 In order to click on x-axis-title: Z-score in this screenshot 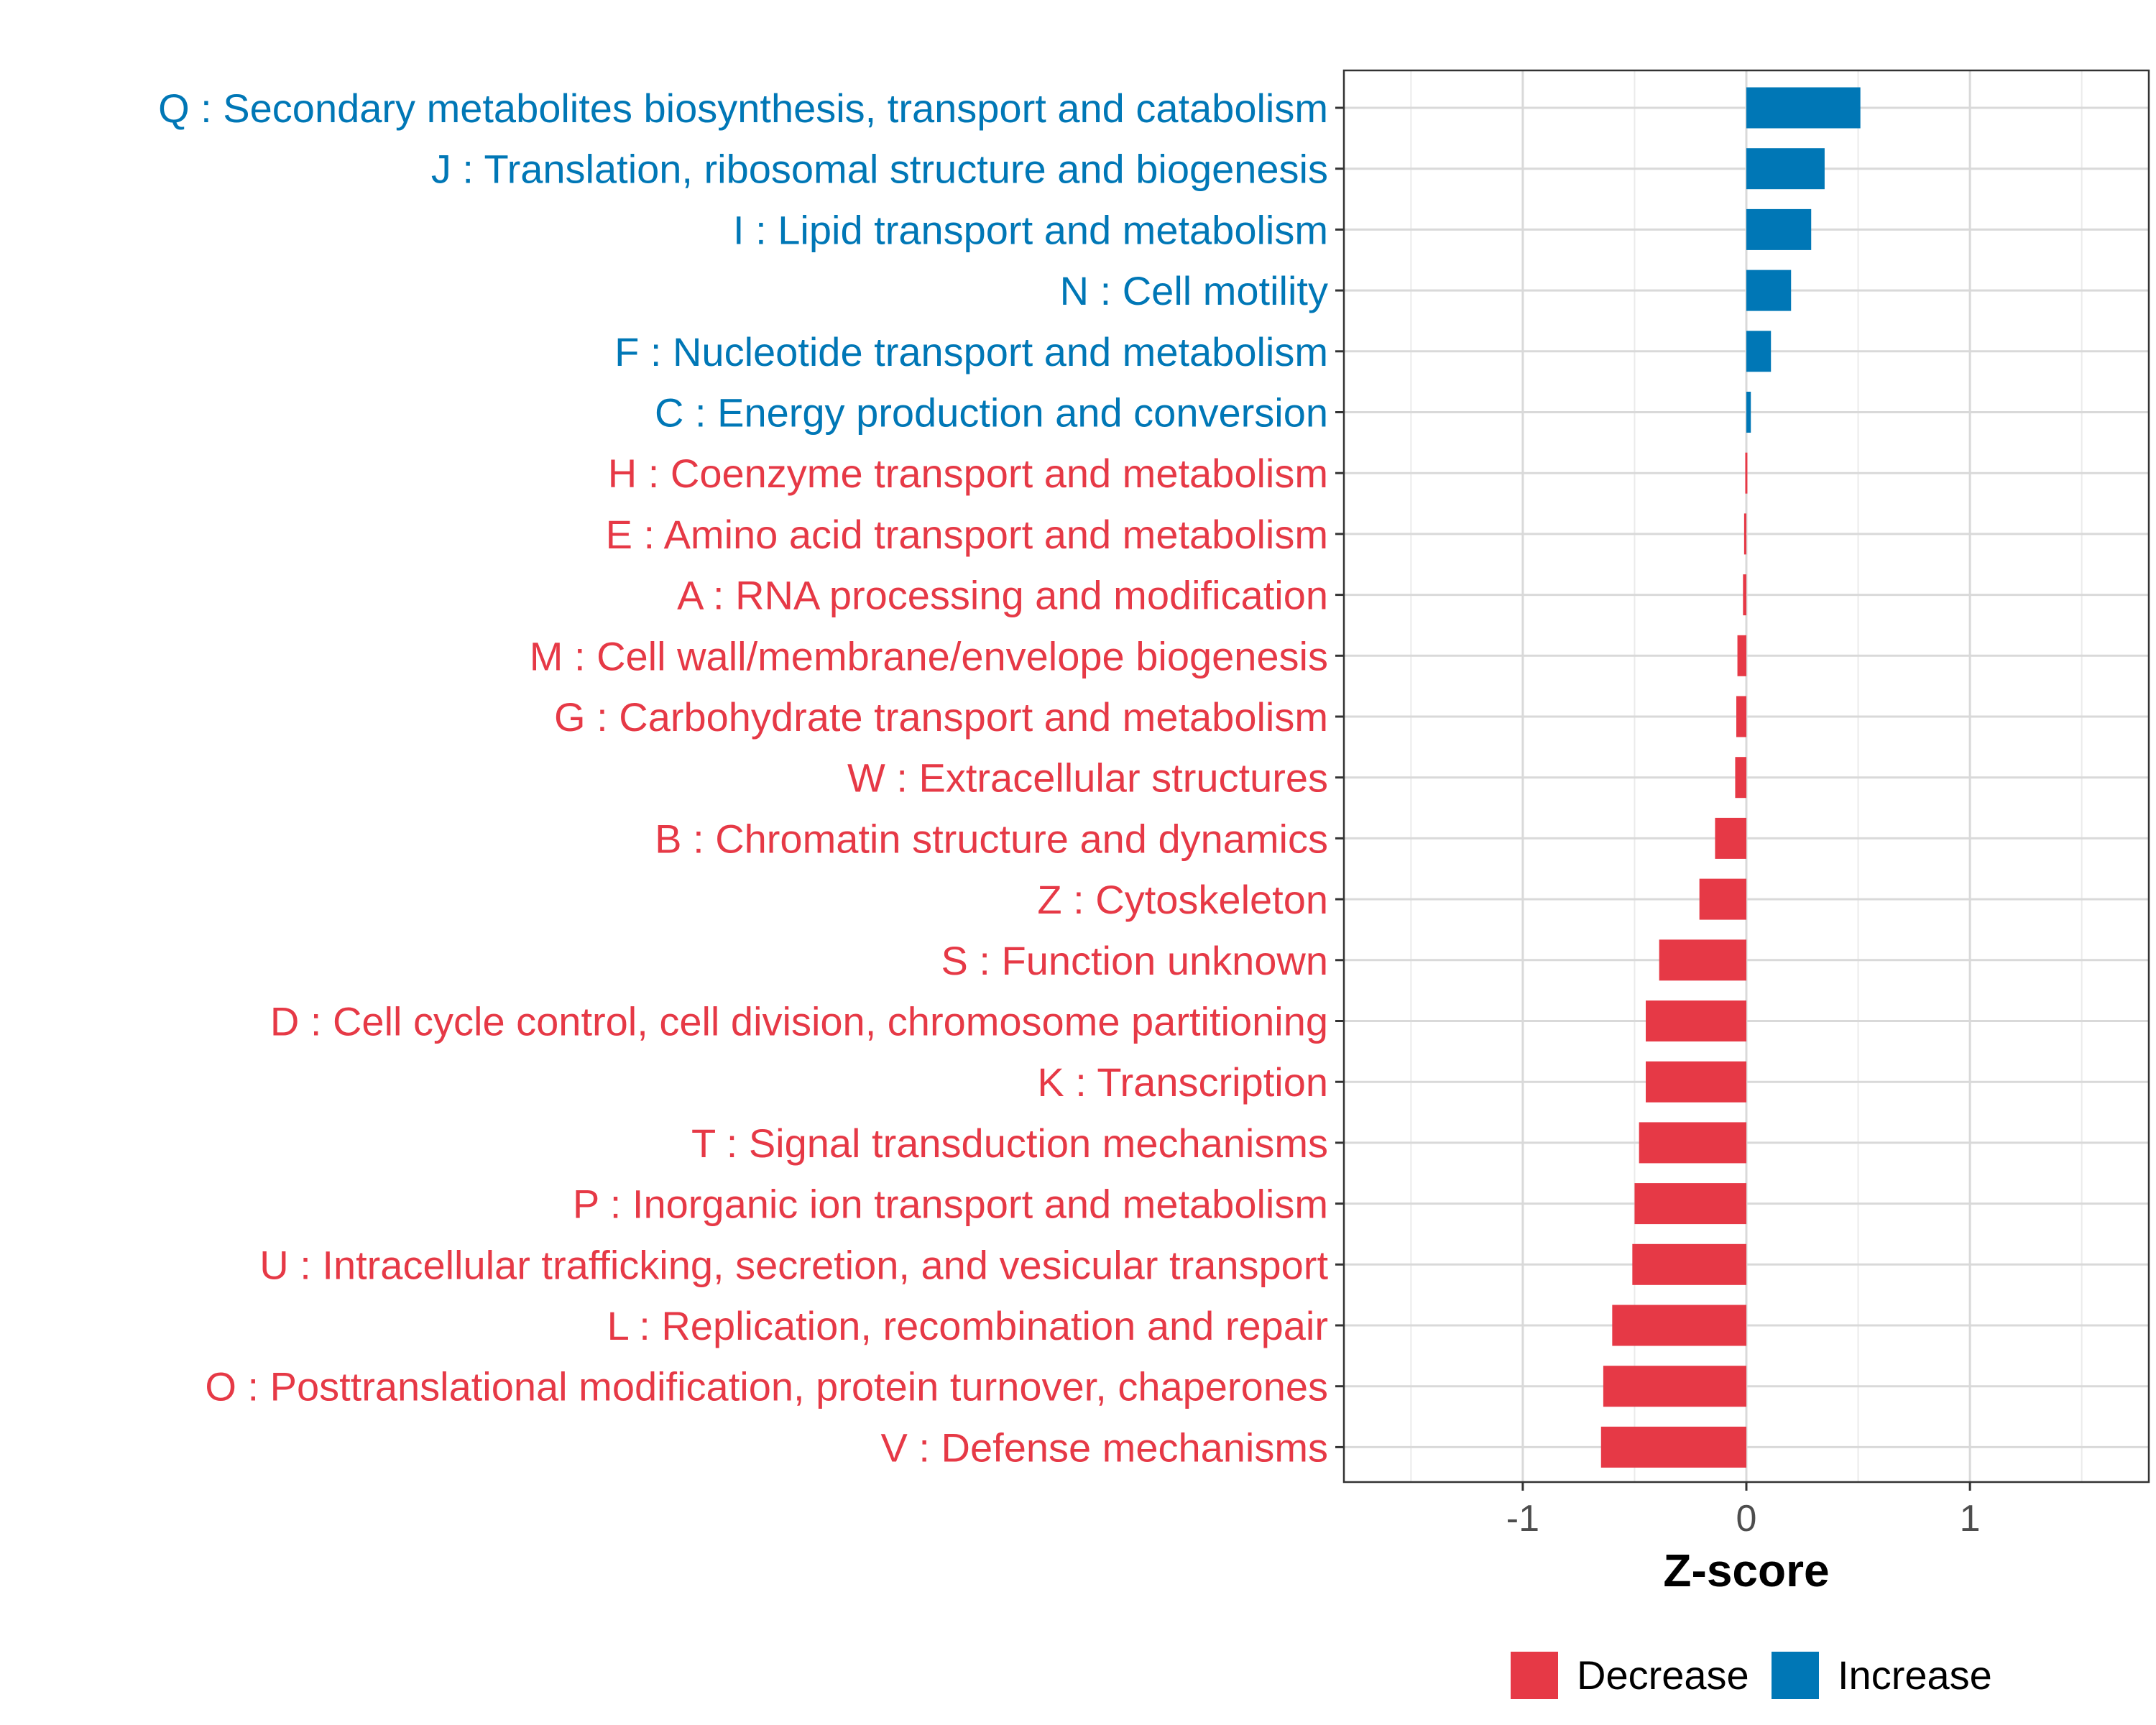, I will do `click(1746, 1570)`.